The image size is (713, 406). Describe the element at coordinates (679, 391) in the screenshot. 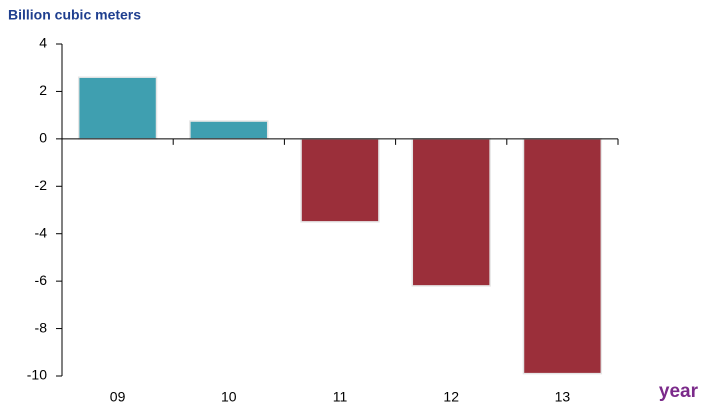

I see `x-axis-label: year` at that location.